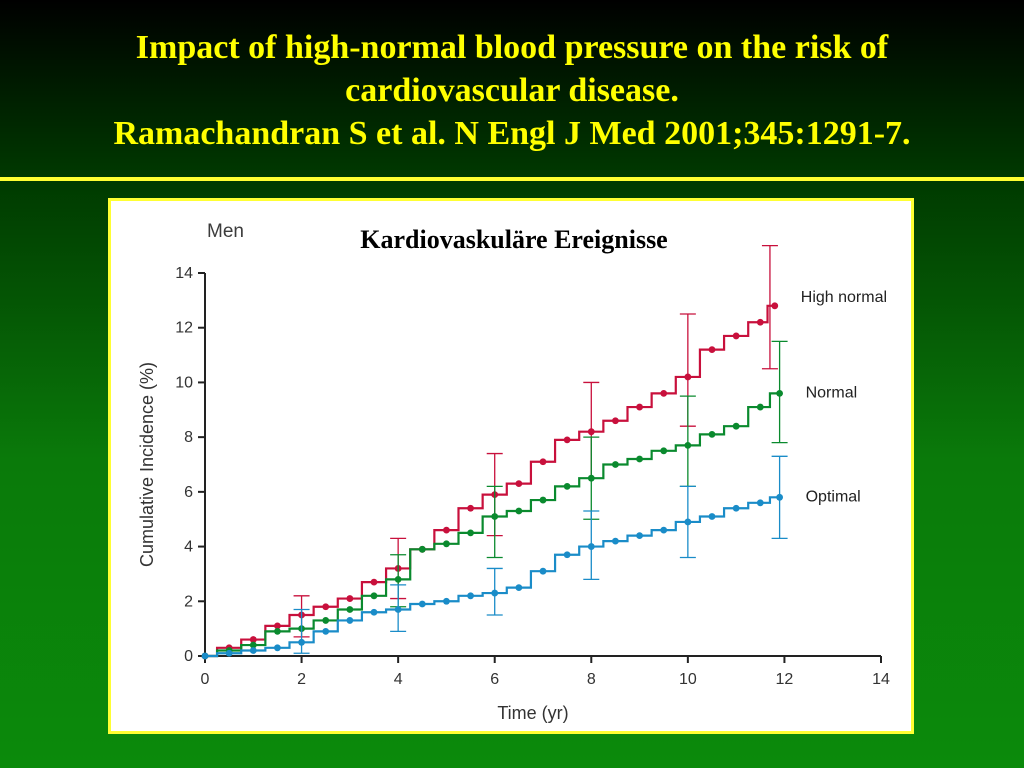  What do you see at coordinates (205, 679) in the screenshot?
I see `x-tick-label: 0` at bounding box center [205, 679].